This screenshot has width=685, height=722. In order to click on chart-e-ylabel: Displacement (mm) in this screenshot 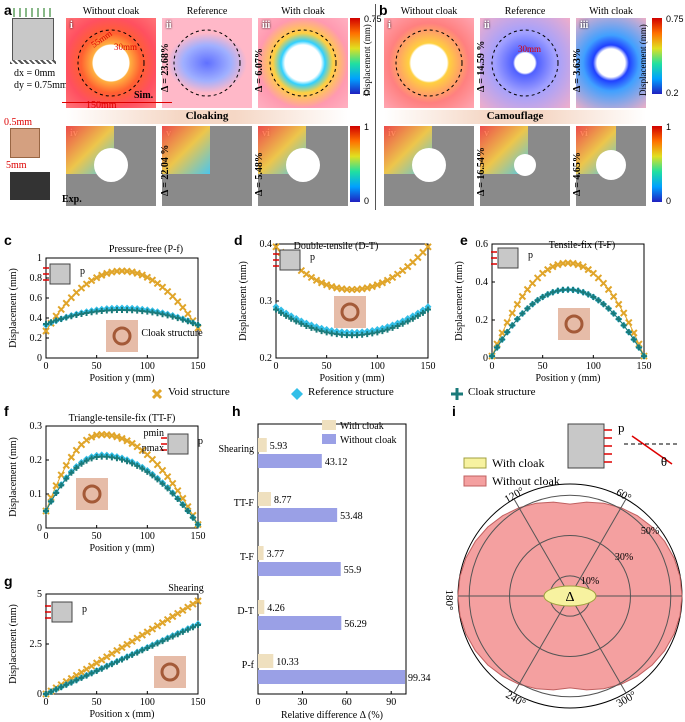, I will do `click(459, 301)`.